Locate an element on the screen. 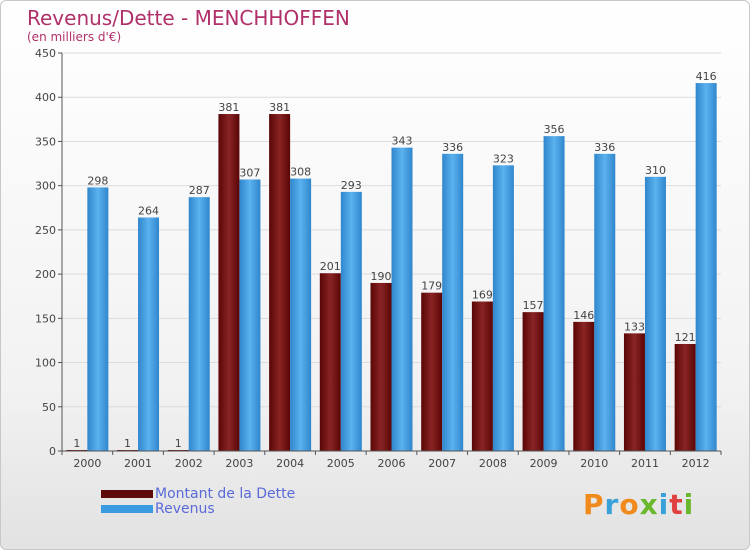 The width and height of the screenshot is (750, 550). legend-swatch-revenus is located at coordinates (127, 509).